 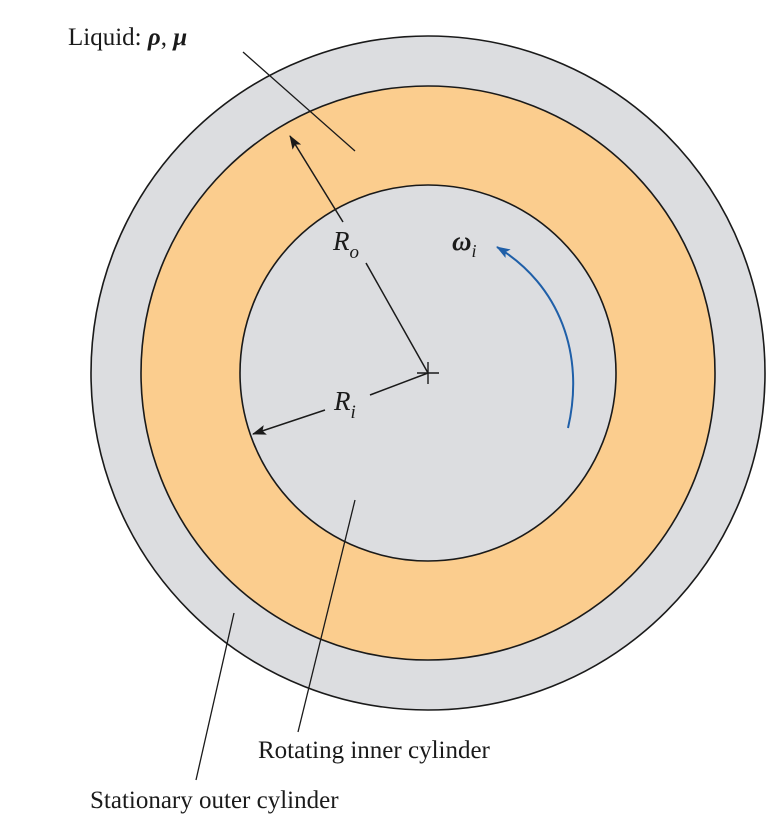 What do you see at coordinates (344, 404) in the screenshot?
I see `inner-radius-label: Ri` at bounding box center [344, 404].